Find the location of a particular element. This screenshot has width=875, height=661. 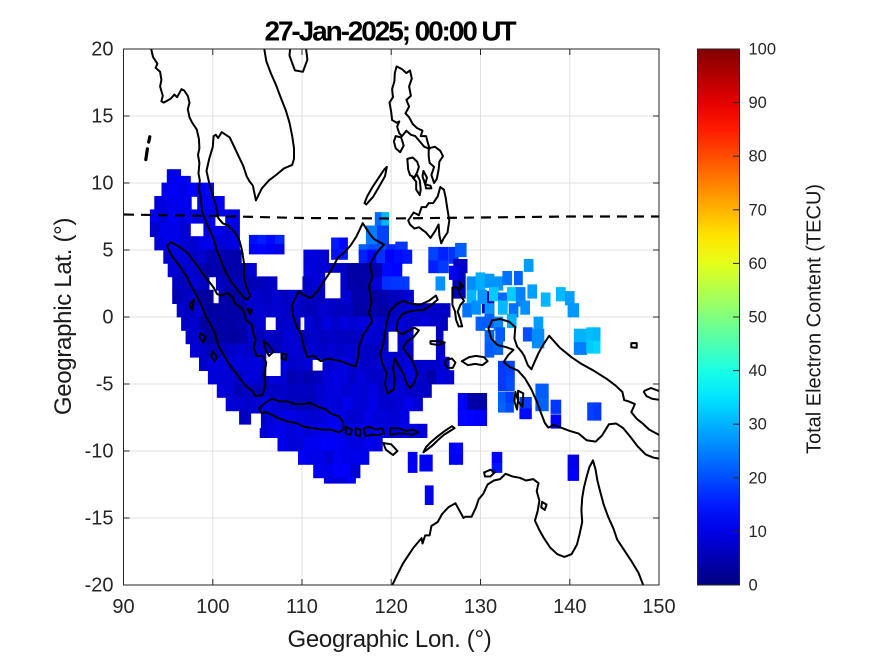

svg-text: 70 is located at coordinates (758, 210).